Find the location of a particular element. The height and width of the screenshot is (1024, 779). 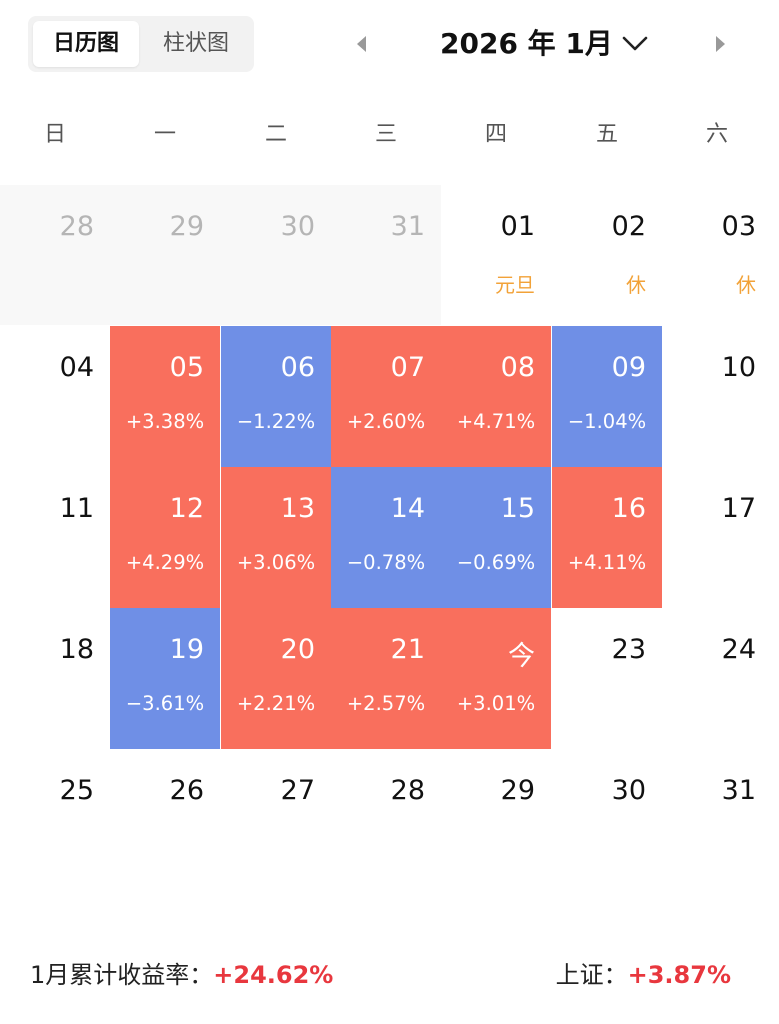

day-number: 16 is located at coordinates (628, 508).